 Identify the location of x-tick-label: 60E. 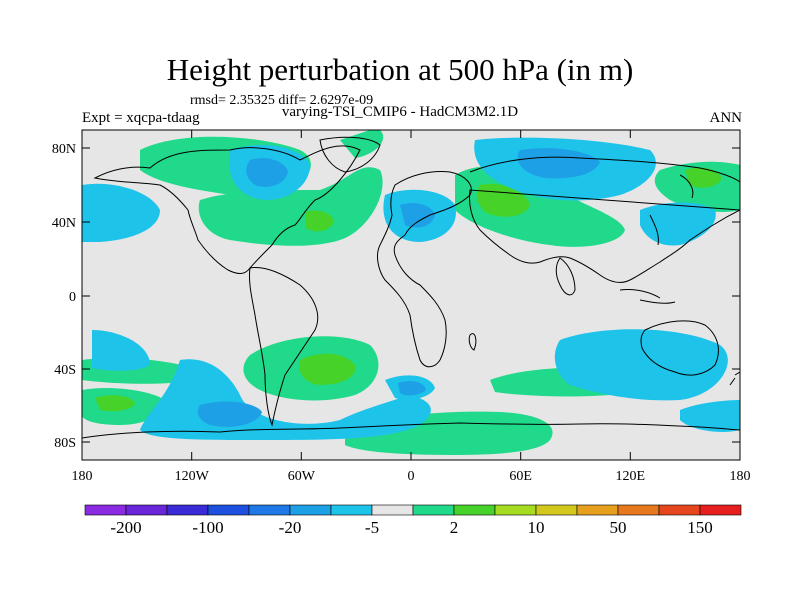
(520, 476).